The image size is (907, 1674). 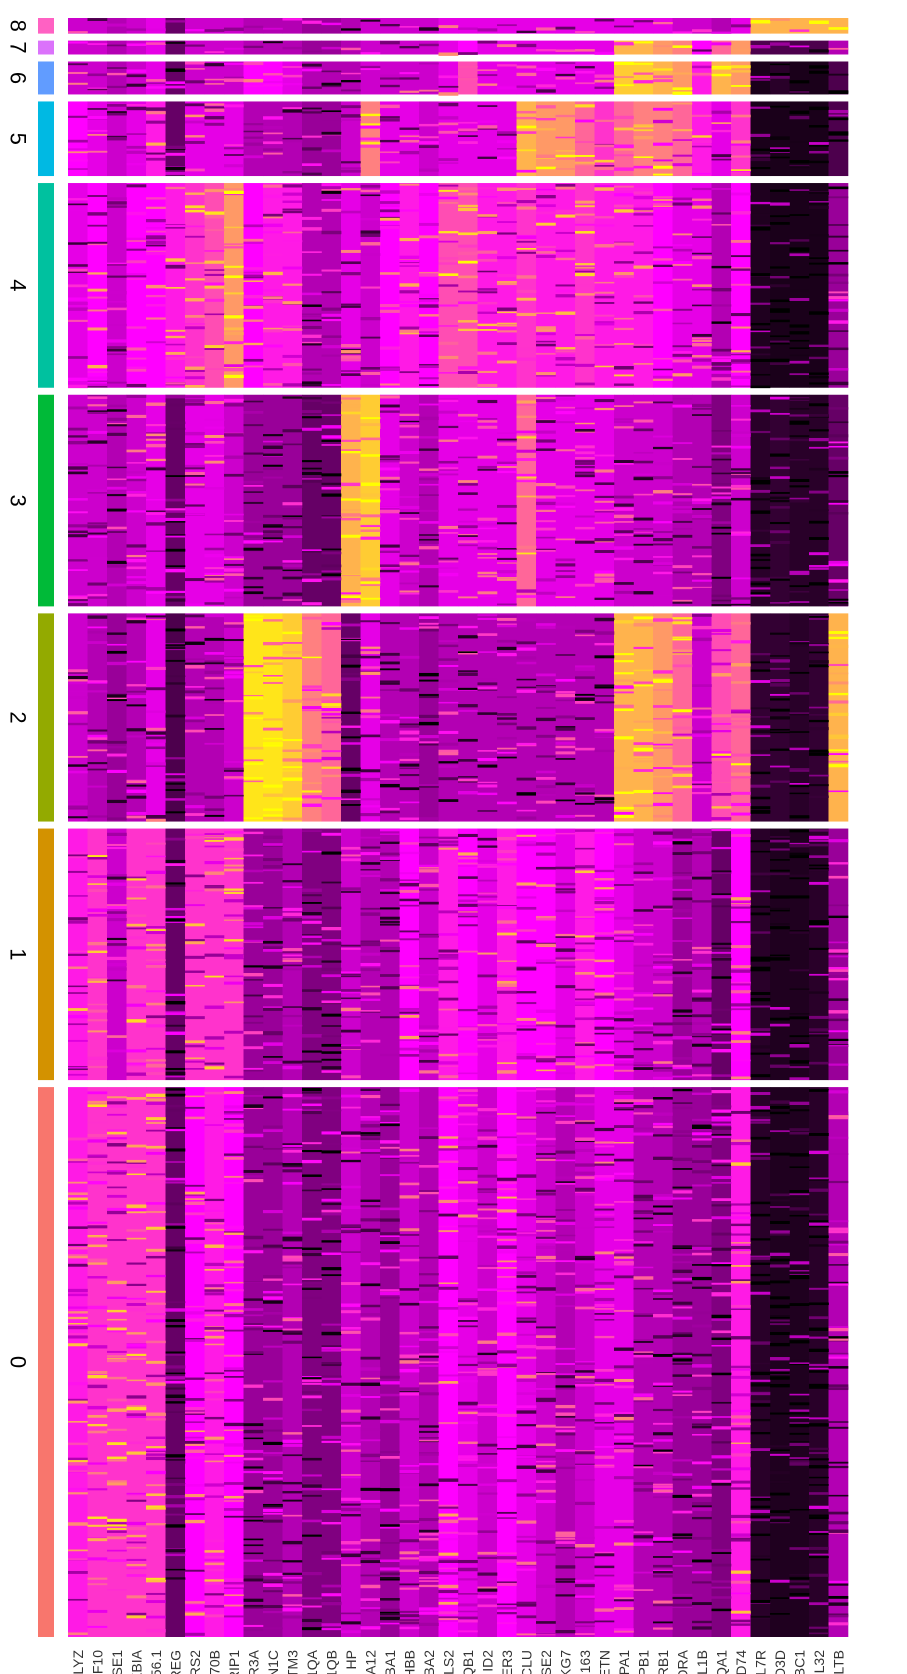 What do you see at coordinates (312, 1629) in the screenshot?
I see `cell-stripe-0-C1QA` at bounding box center [312, 1629].